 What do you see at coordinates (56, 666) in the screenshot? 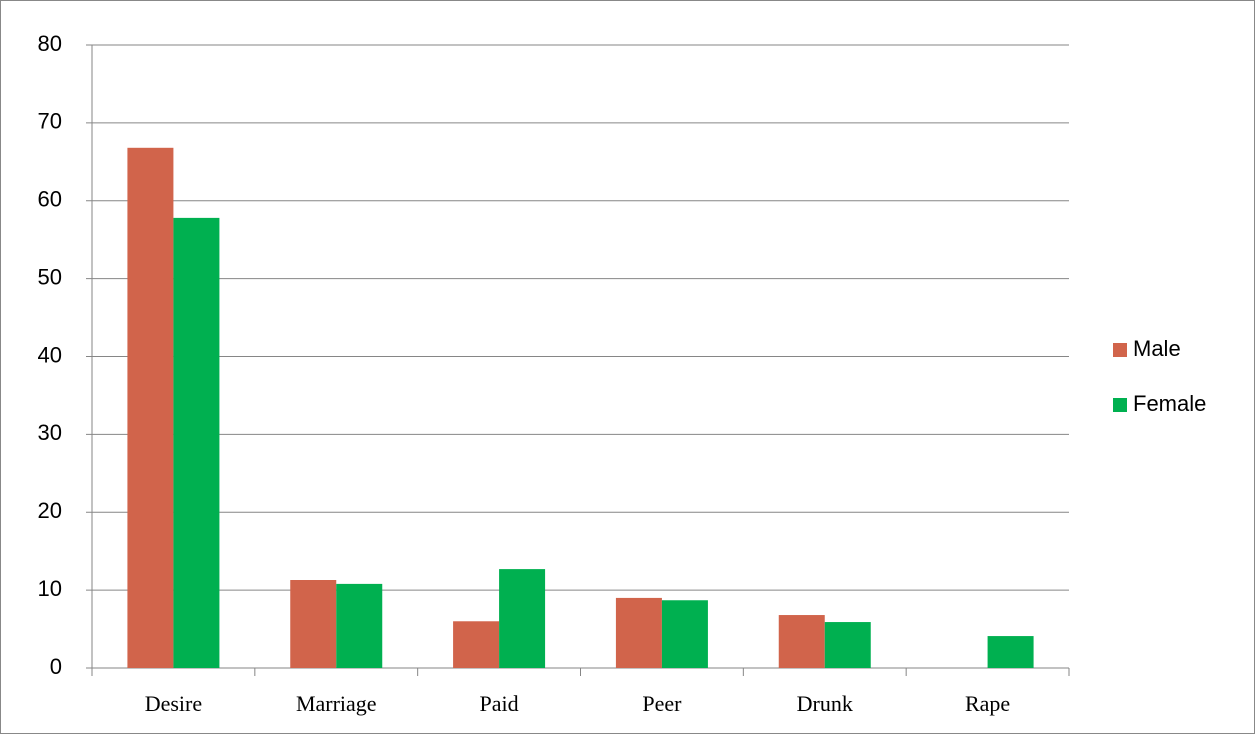
I see `y-tick-label: 0` at bounding box center [56, 666].